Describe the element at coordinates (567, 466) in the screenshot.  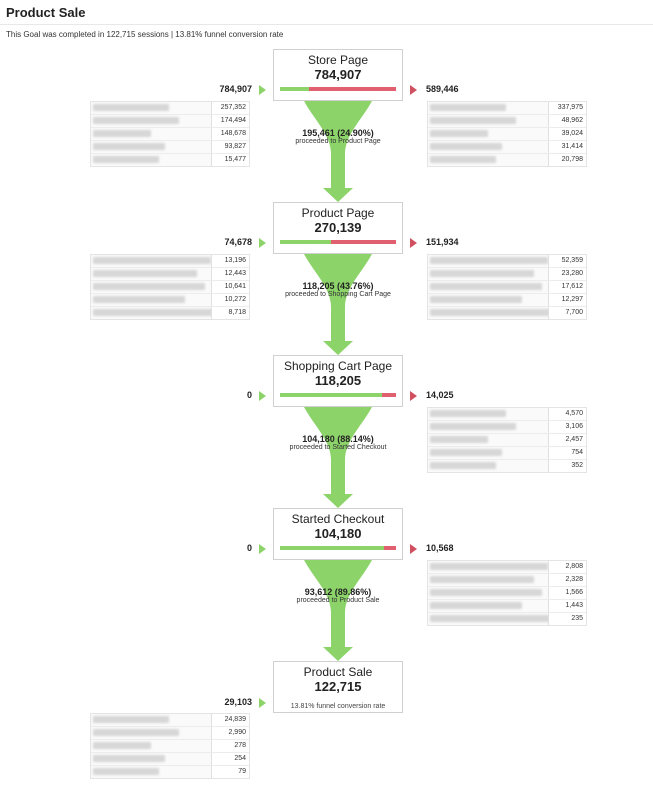
I see `source-value: 352` at that location.